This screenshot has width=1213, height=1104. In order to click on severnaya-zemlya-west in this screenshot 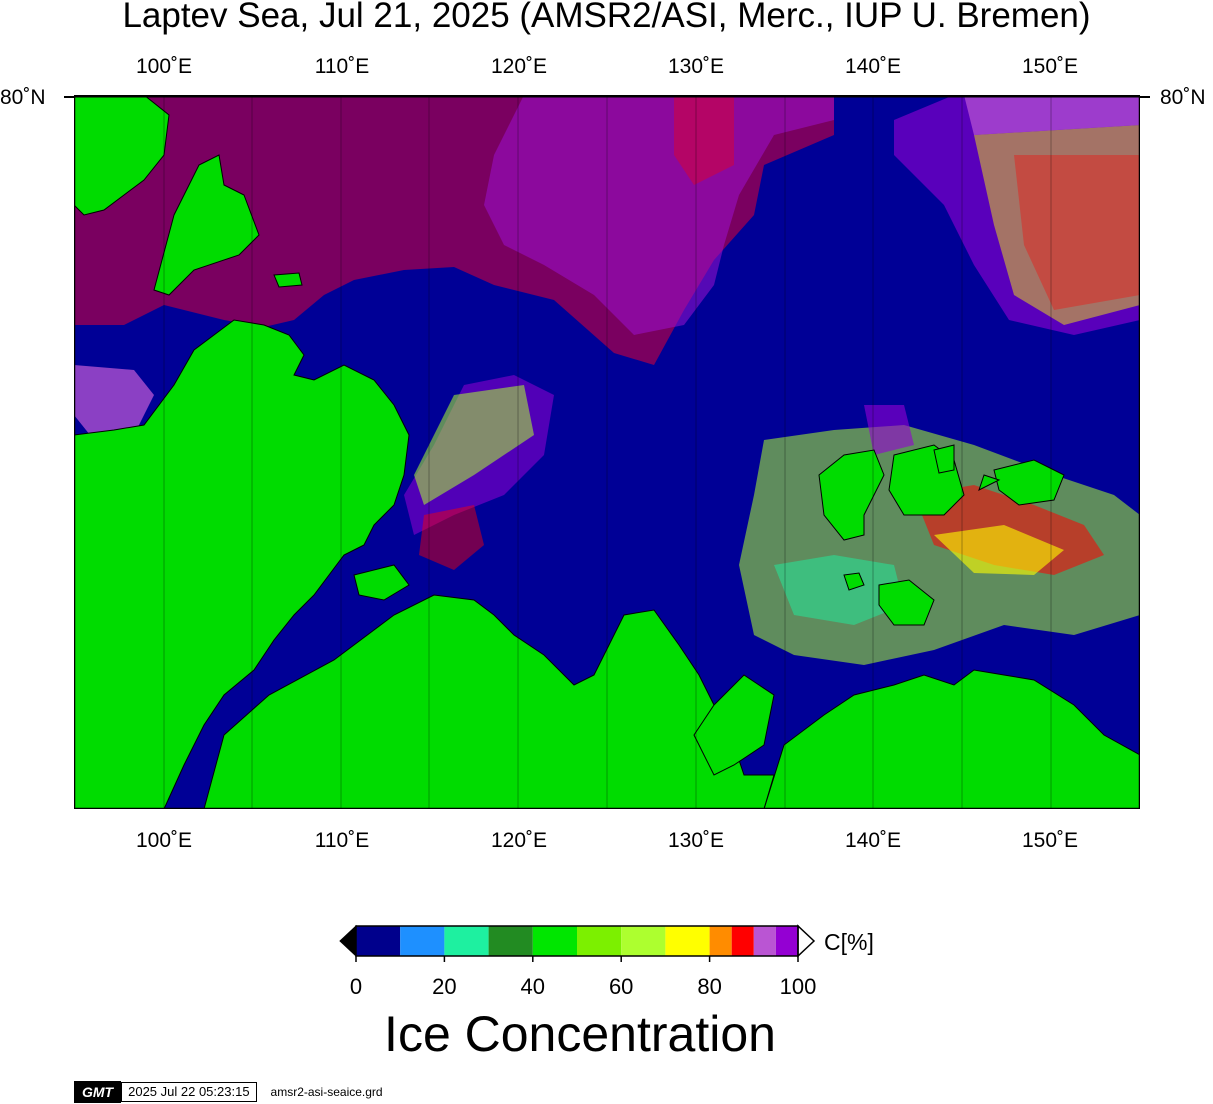, I will do `click(122, 155)`.